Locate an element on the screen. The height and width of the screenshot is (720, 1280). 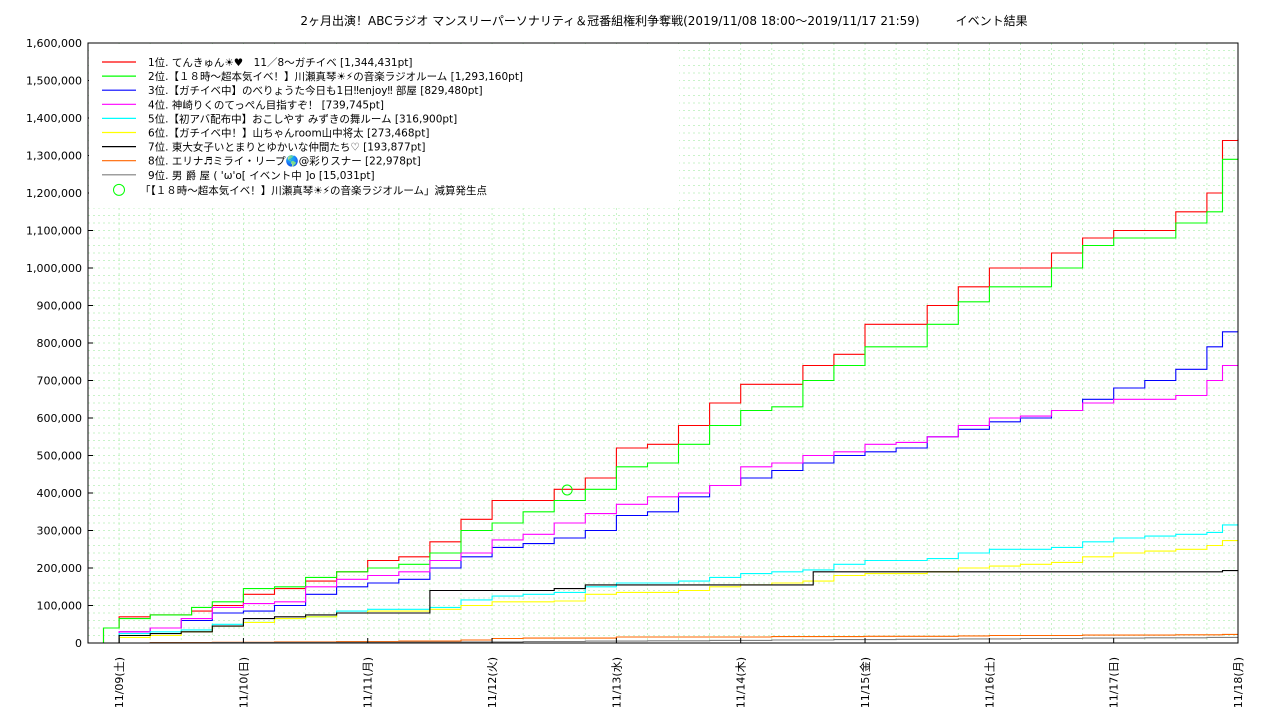
legend-label: 7位. 東大女子いとまりとゆかいな仲間たち♡ [193,877pt] is located at coordinates (287, 147).